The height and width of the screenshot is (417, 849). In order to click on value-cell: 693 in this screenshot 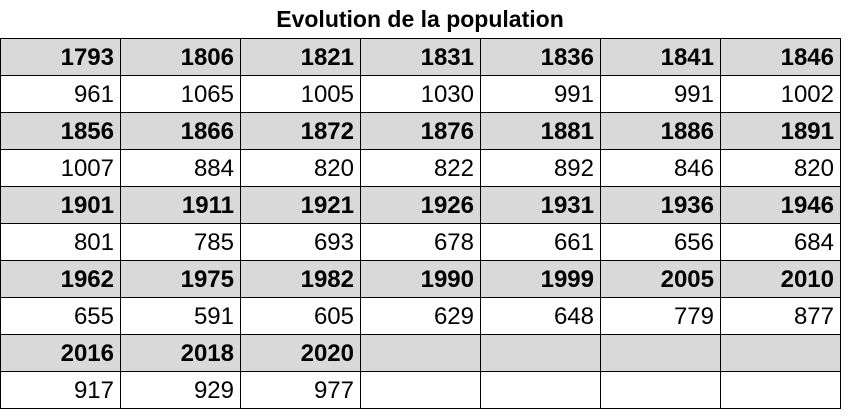, I will do `click(300, 242)`.